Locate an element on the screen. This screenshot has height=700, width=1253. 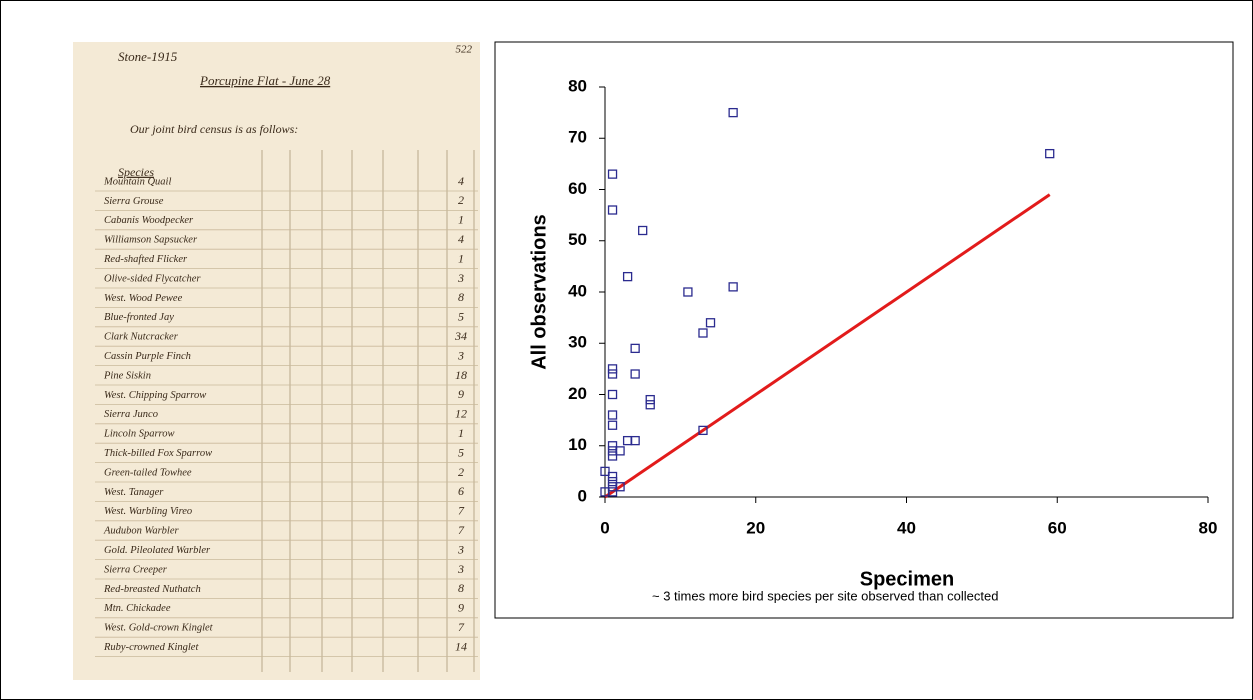
y-tick-label: 50 is located at coordinates (577, 239).